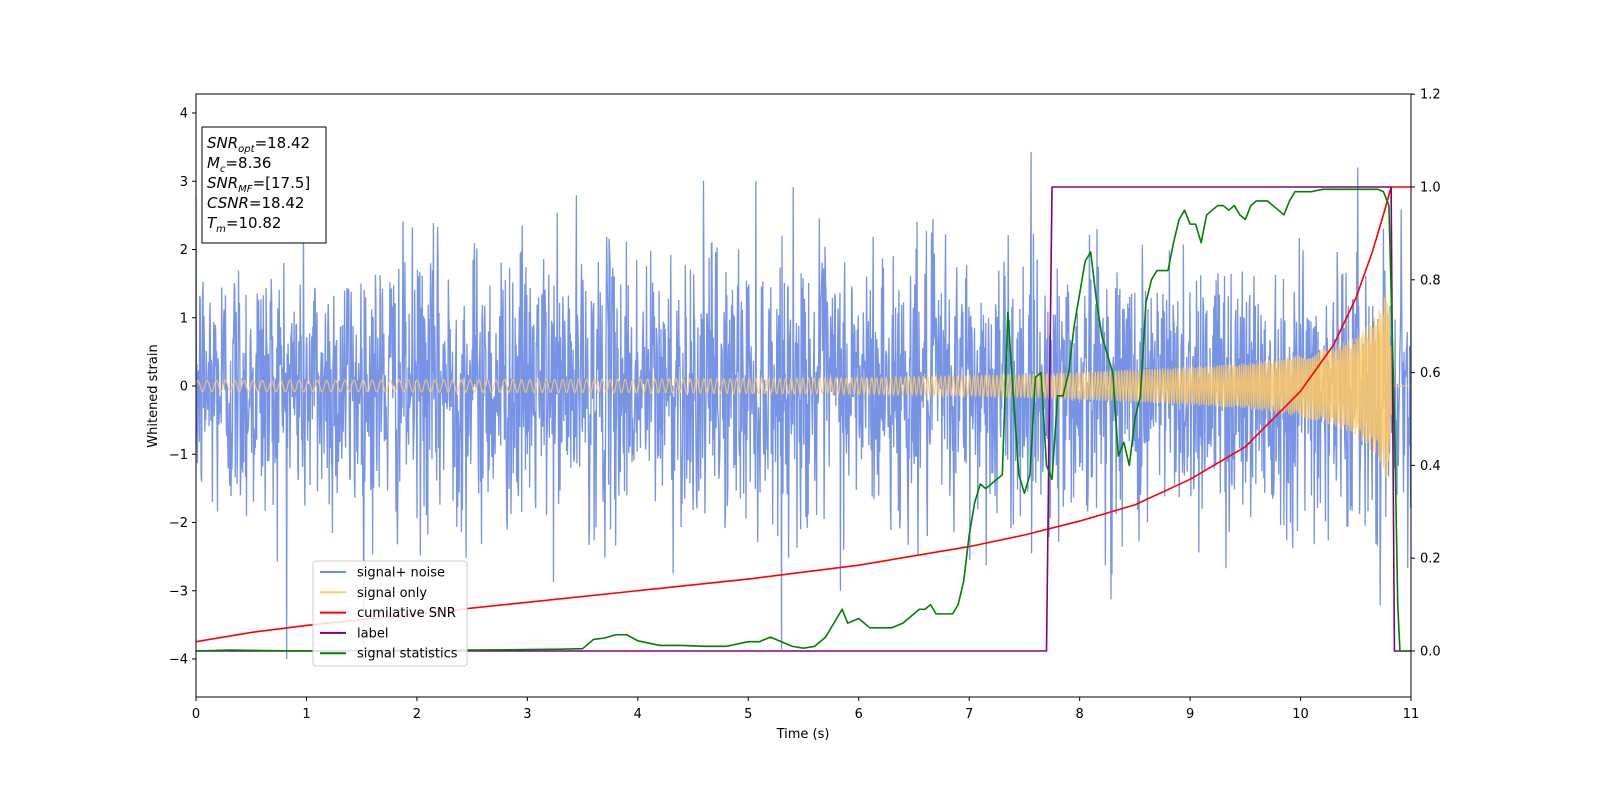 This screenshot has width=1600, height=800. What do you see at coordinates (406, 613) in the screenshot?
I see `legend-entry-label: cumilative SNR` at bounding box center [406, 613].